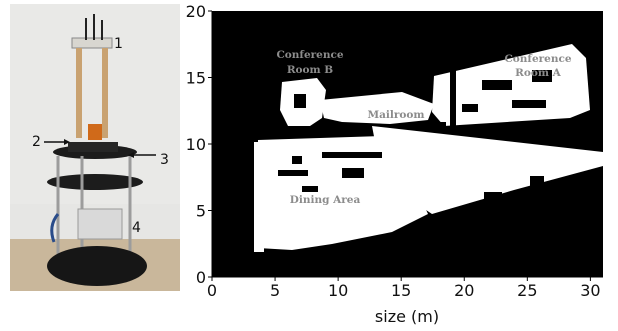 This screenshot has width=618, height=331. What do you see at coordinates (309, 55) in the screenshot?
I see `label-conference-b-line1: Conference` at bounding box center [309, 55].